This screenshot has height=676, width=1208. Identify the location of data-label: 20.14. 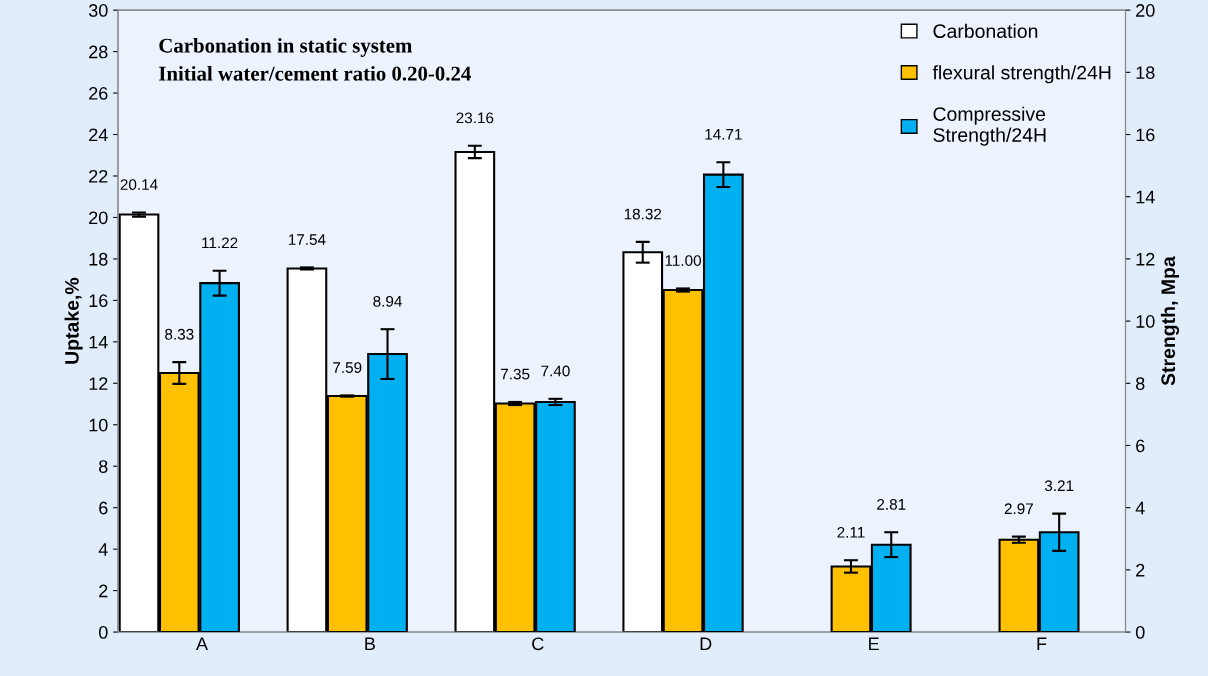
(139, 185).